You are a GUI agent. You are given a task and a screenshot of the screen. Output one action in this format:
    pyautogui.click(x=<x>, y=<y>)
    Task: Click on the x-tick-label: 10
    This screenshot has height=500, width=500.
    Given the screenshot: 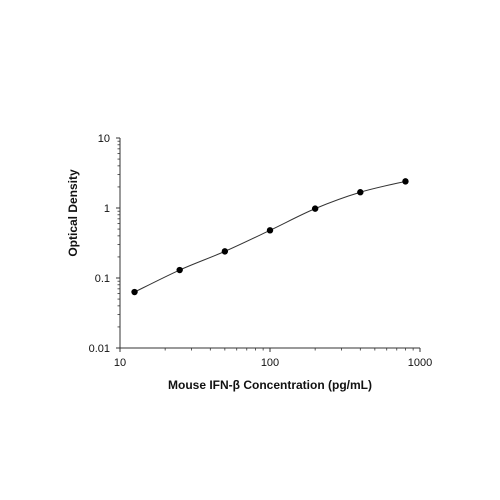 What is the action you would take?
    pyautogui.click(x=120, y=363)
    